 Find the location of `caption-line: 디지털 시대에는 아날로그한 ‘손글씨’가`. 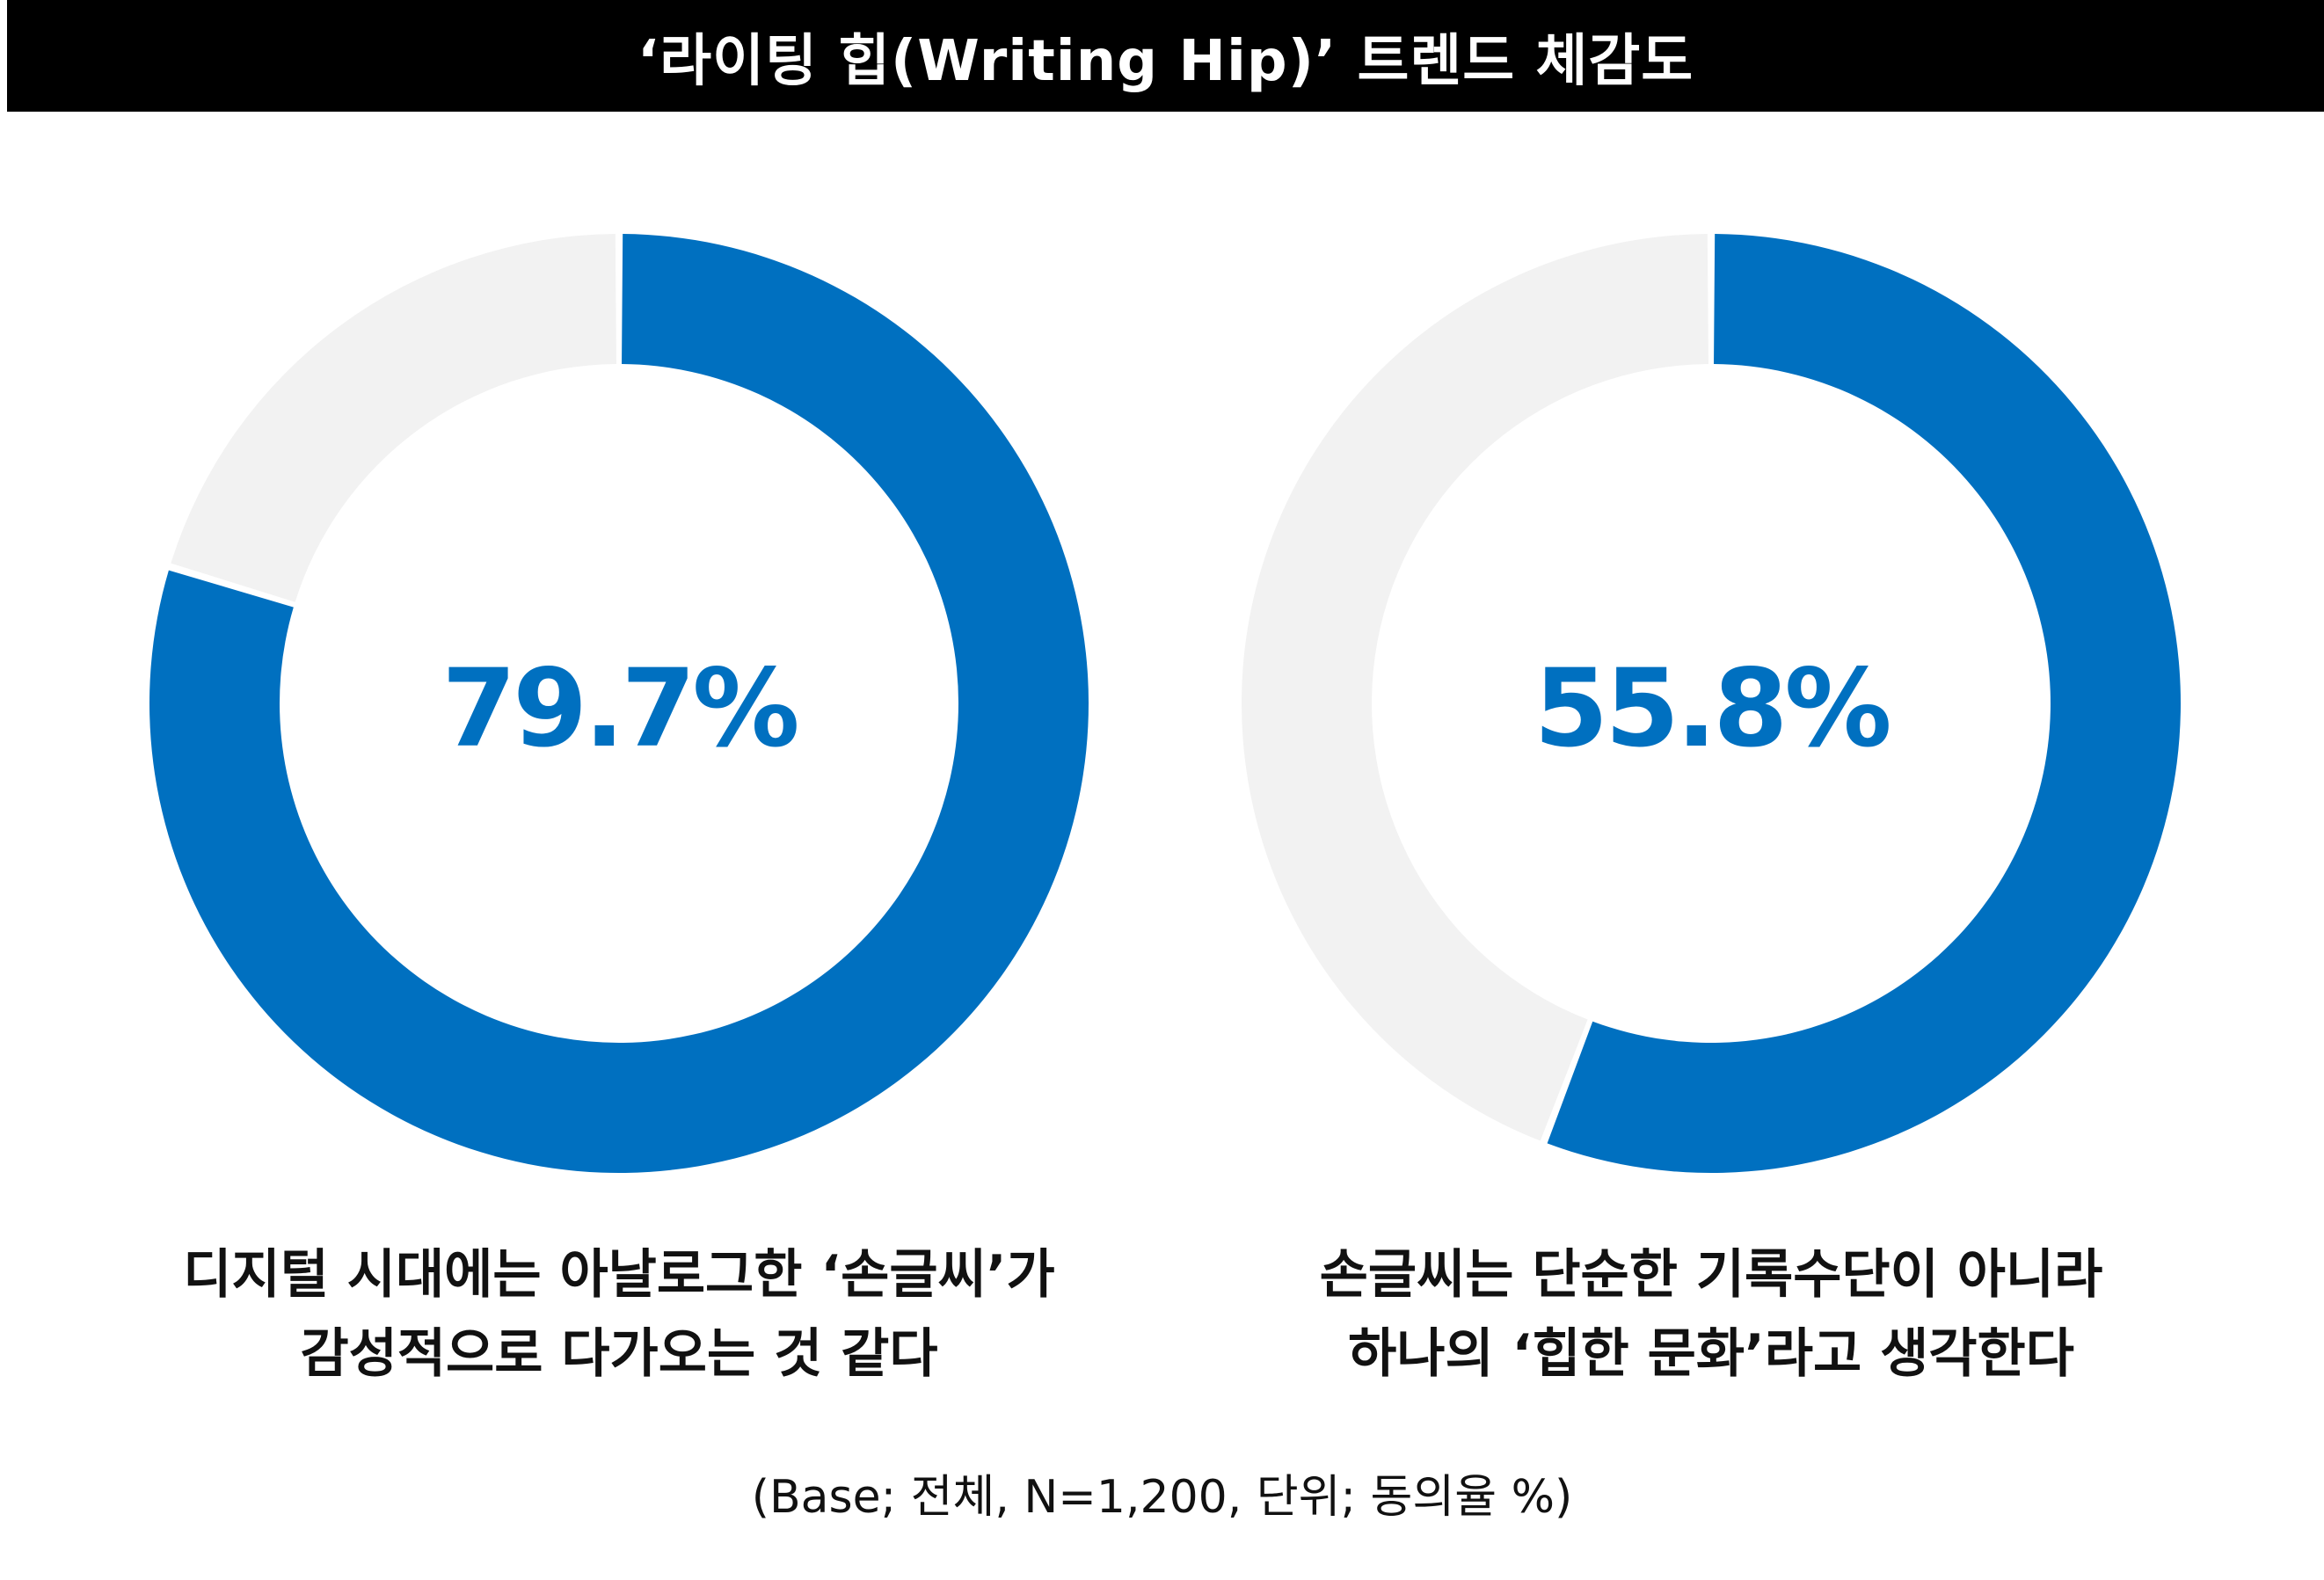

caption-line: 디지털 시대에는 아날로그한 ‘손글씨’가 is located at coordinates (619, 1275).